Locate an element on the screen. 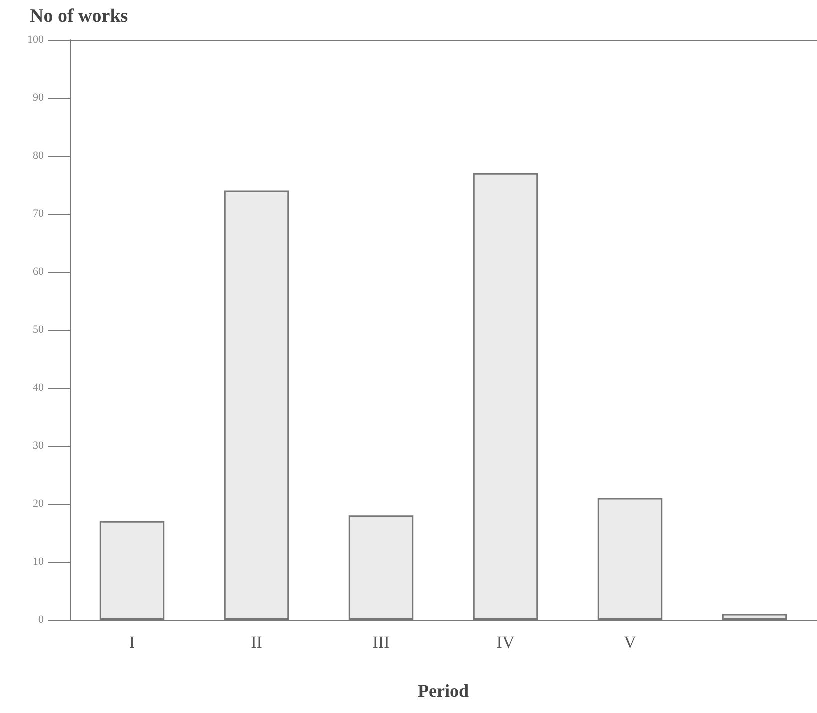 This screenshot has height=713, width=817. x-tick-label: III is located at coordinates (381, 642).